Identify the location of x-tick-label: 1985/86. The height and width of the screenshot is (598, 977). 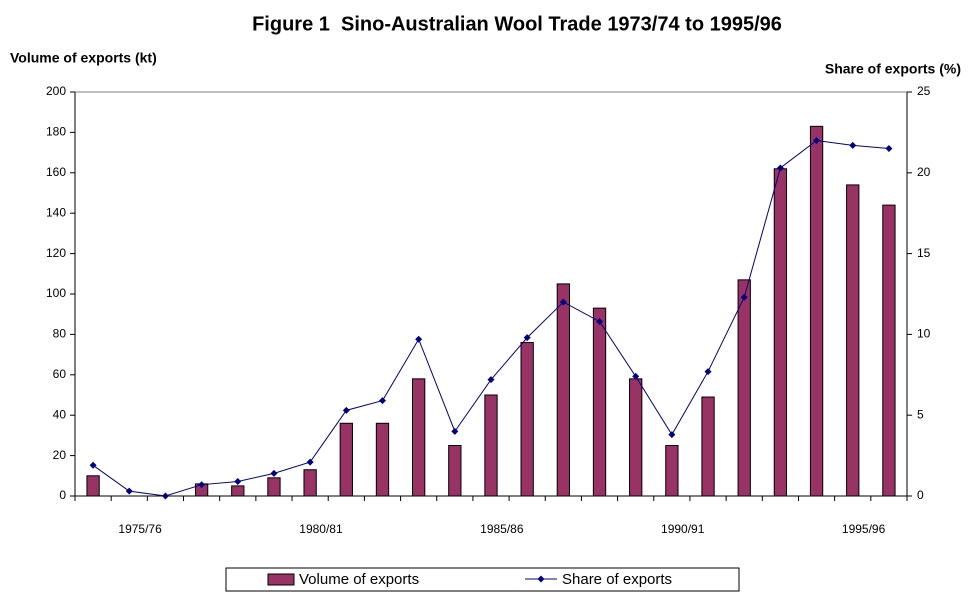
(502, 529).